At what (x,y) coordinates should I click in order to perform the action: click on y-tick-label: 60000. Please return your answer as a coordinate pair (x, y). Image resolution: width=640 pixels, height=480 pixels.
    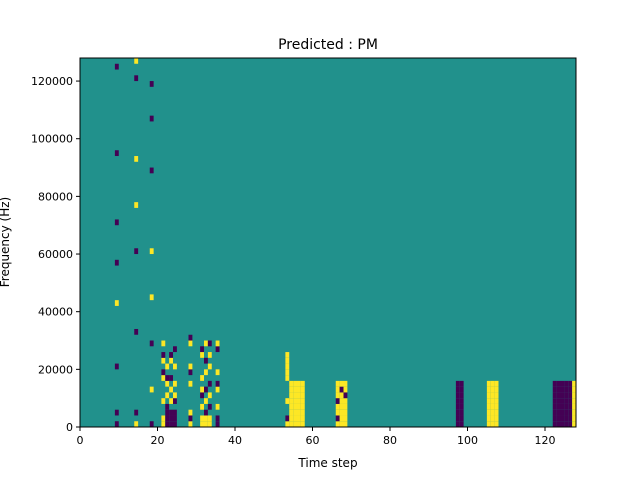
    Looking at the image, I should click on (55, 254).